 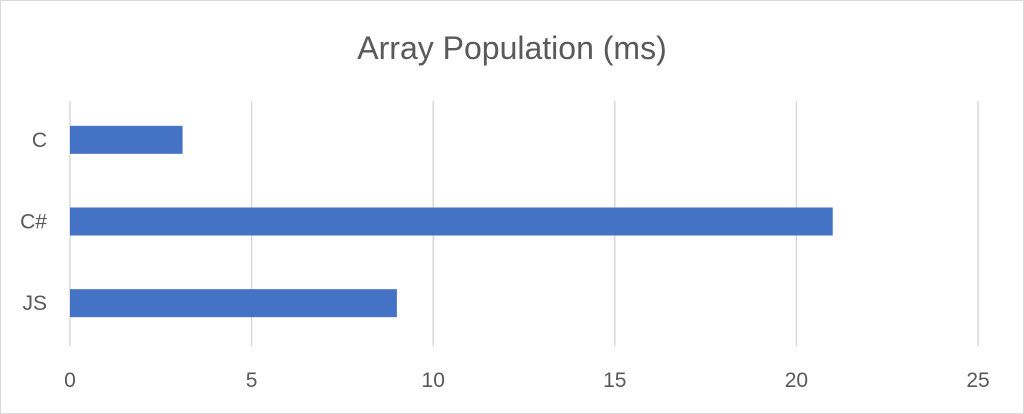 What do you see at coordinates (126, 139) in the screenshot?
I see `bar-c` at bounding box center [126, 139].